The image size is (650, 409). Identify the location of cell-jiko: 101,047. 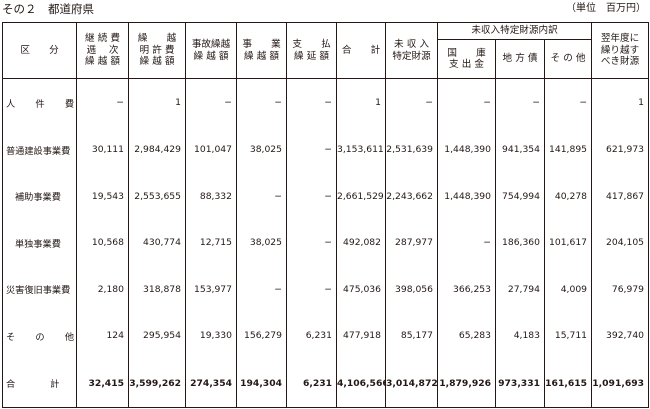
(211, 150).